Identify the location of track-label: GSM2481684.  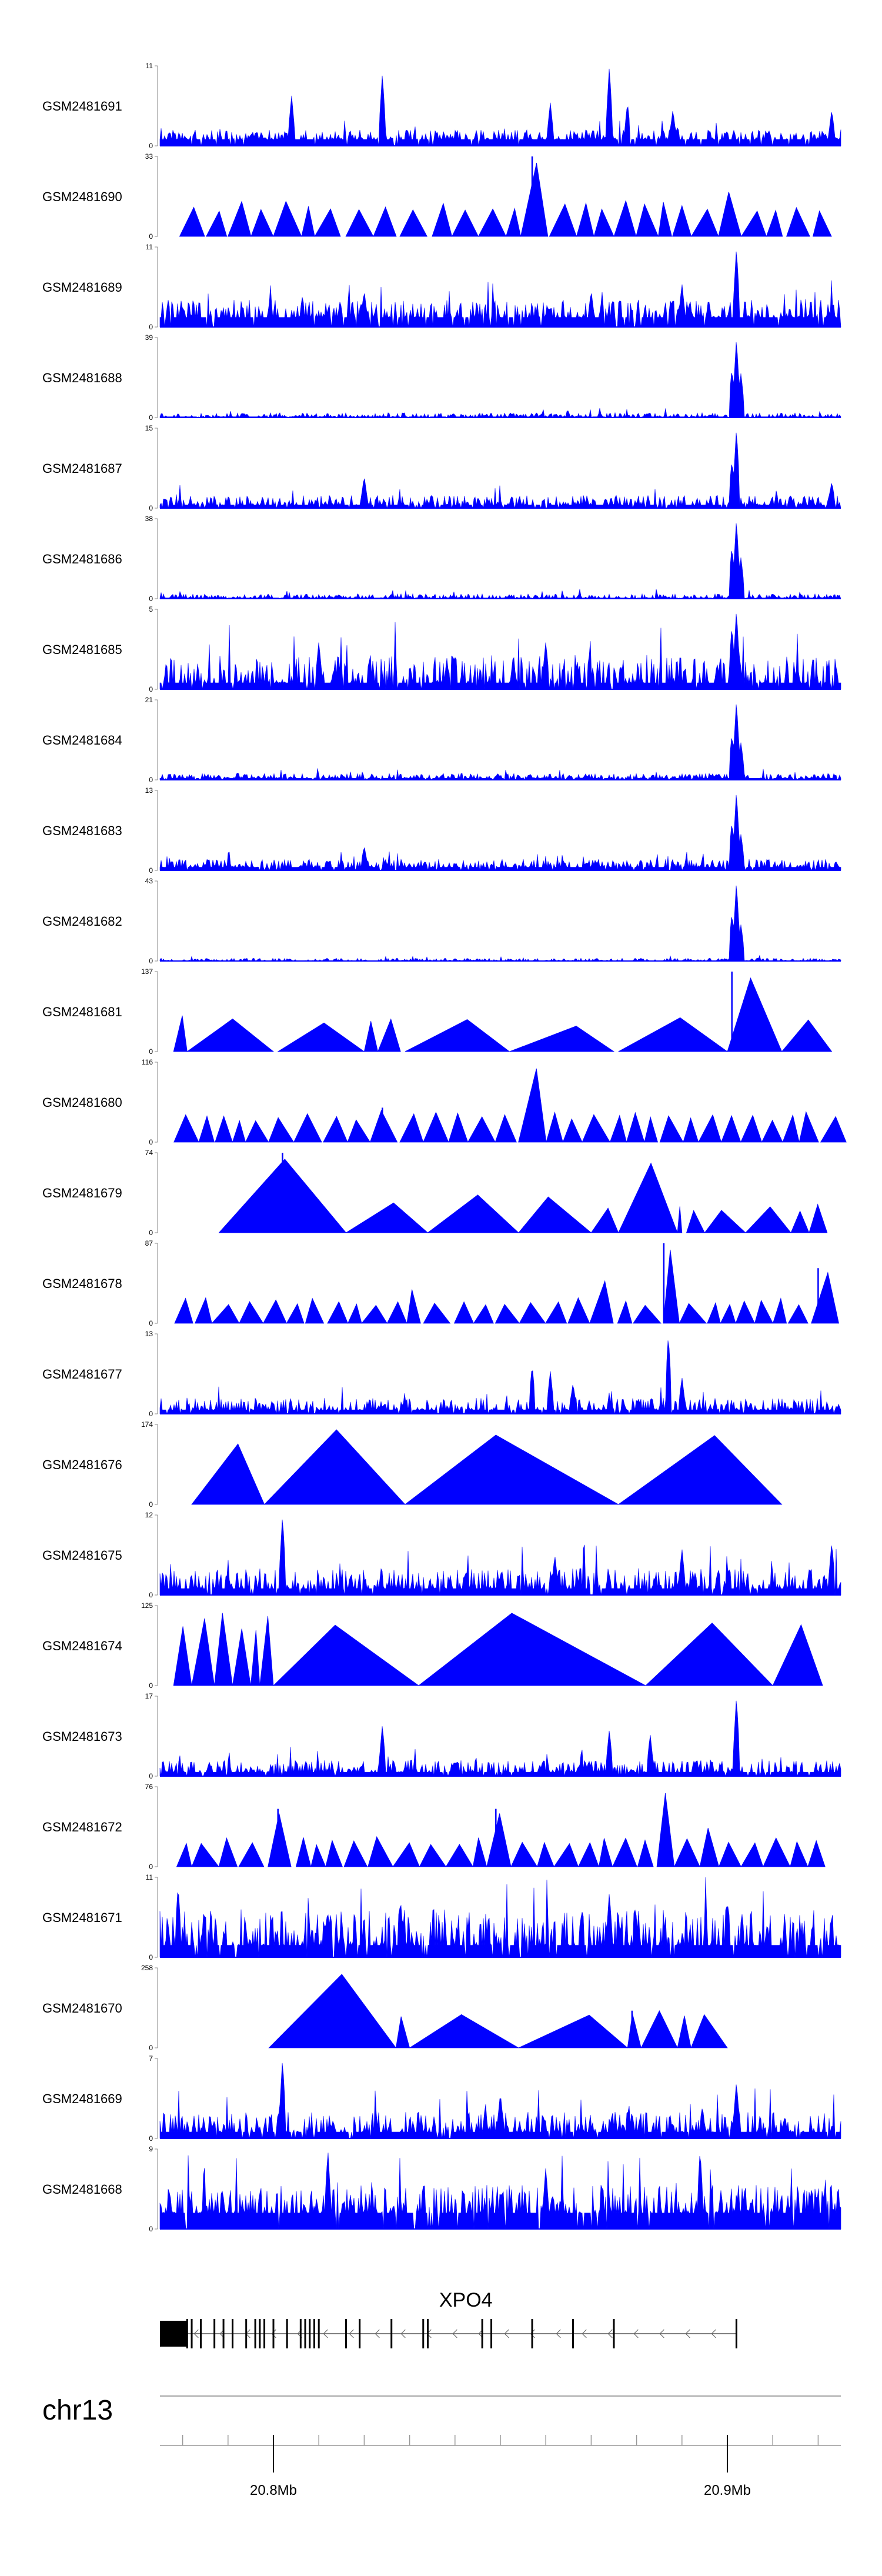
(82, 740).